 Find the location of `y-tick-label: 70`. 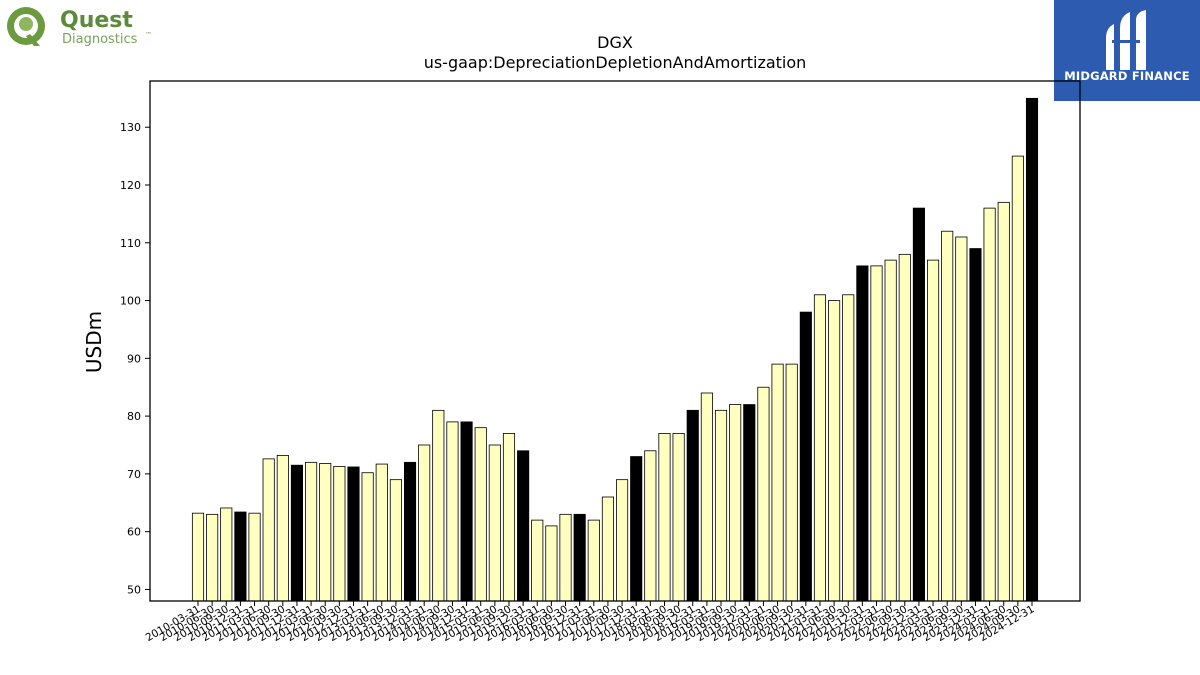

y-tick-label: 70 is located at coordinates (134, 474).